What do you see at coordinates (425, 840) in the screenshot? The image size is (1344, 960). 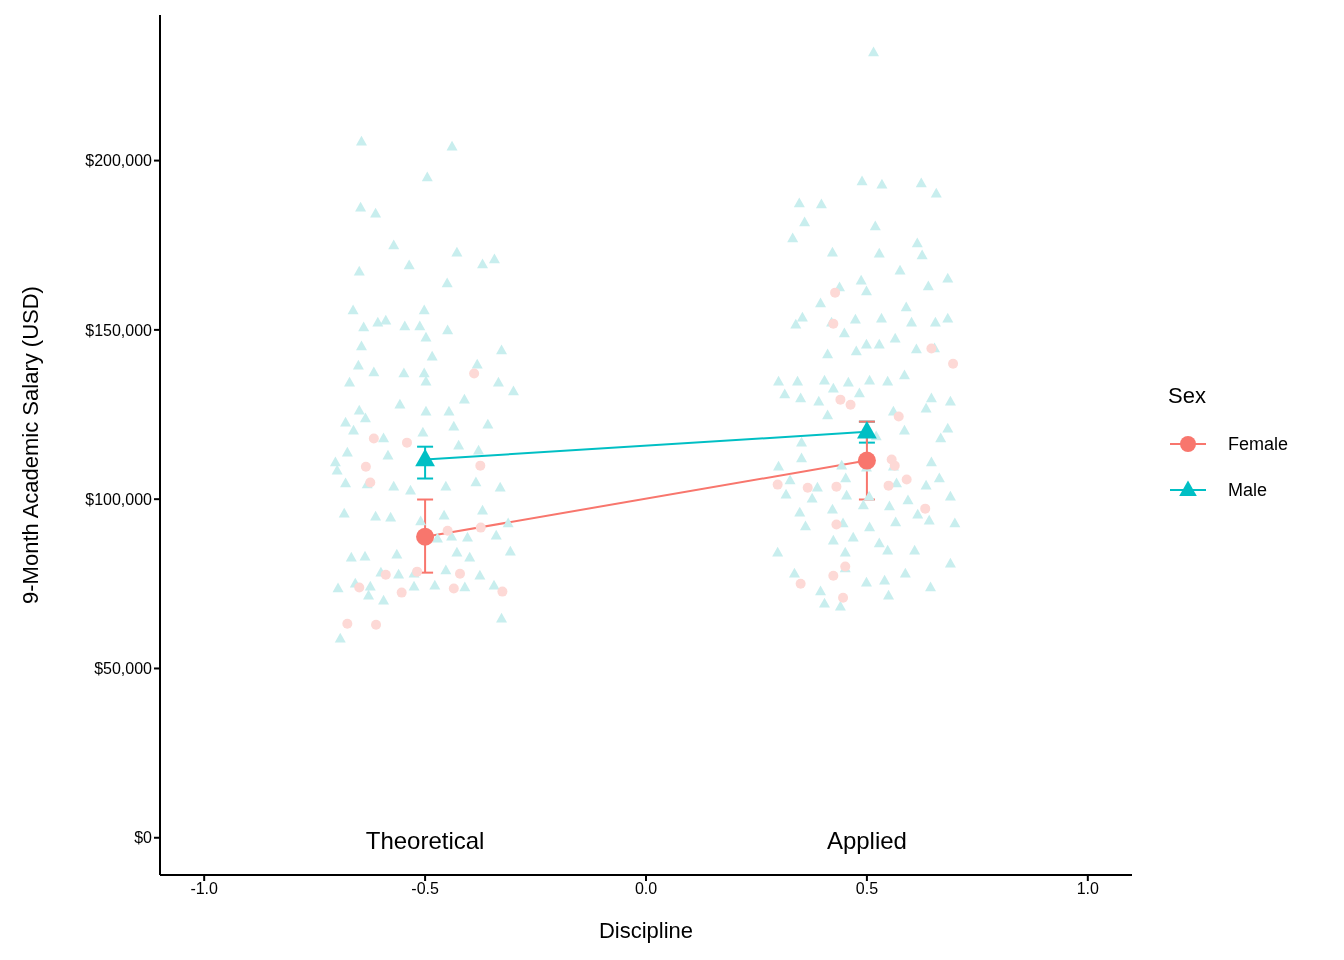 I see `annotation: Theoretical` at bounding box center [425, 840].